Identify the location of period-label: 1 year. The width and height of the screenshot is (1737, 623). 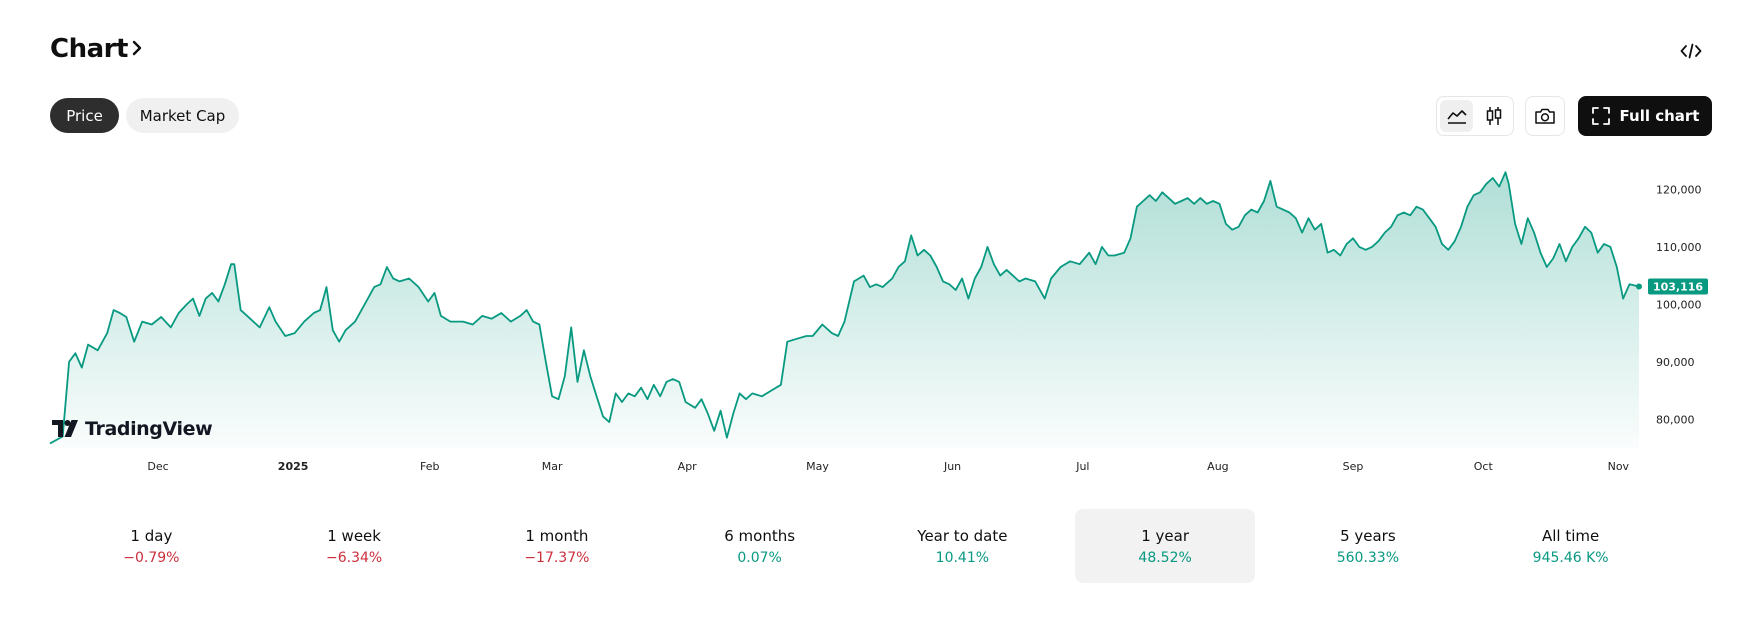
(1165, 535).